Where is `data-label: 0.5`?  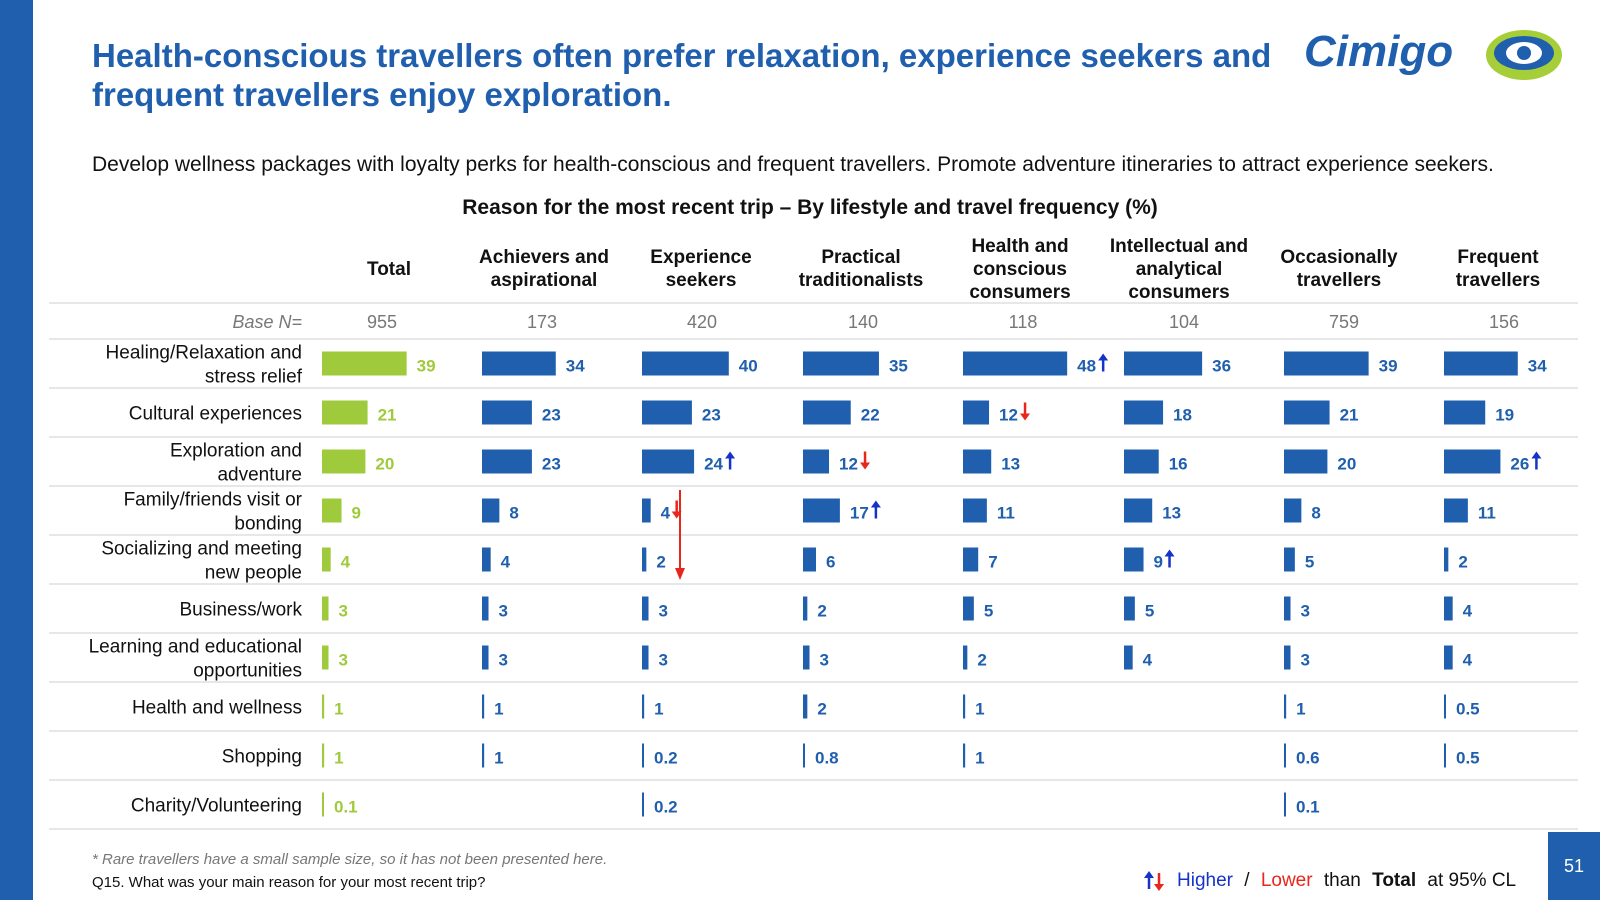 data-label: 0.5 is located at coordinates (1468, 709).